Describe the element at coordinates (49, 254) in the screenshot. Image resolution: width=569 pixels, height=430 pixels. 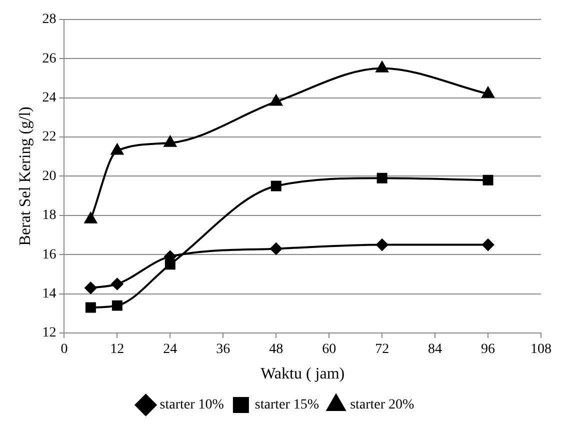
I see `y-tick-label: 16` at that location.